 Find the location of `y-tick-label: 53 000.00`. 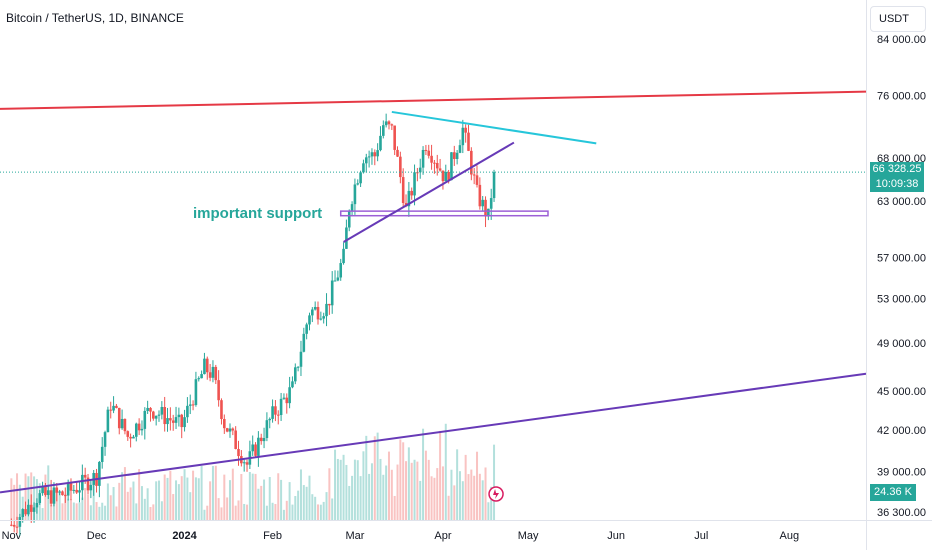

y-tick-label: 53 000.00 is located at coordinates (901, 300).